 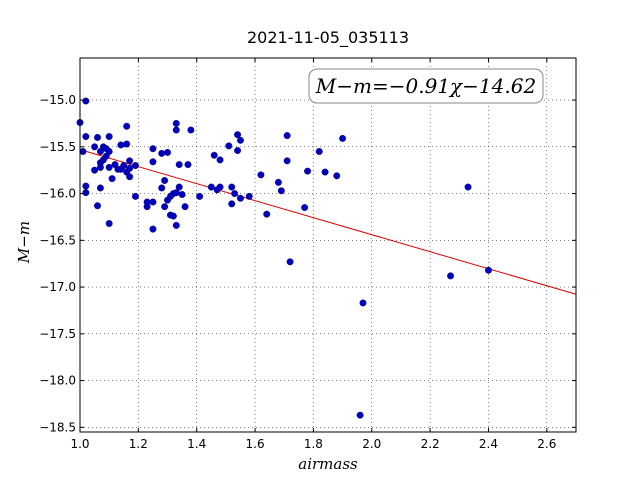 What do you see at coordinates (57, 427) in the screenshot?
I see `y-tick-label: −18.5` at bounding box center [57, 427].